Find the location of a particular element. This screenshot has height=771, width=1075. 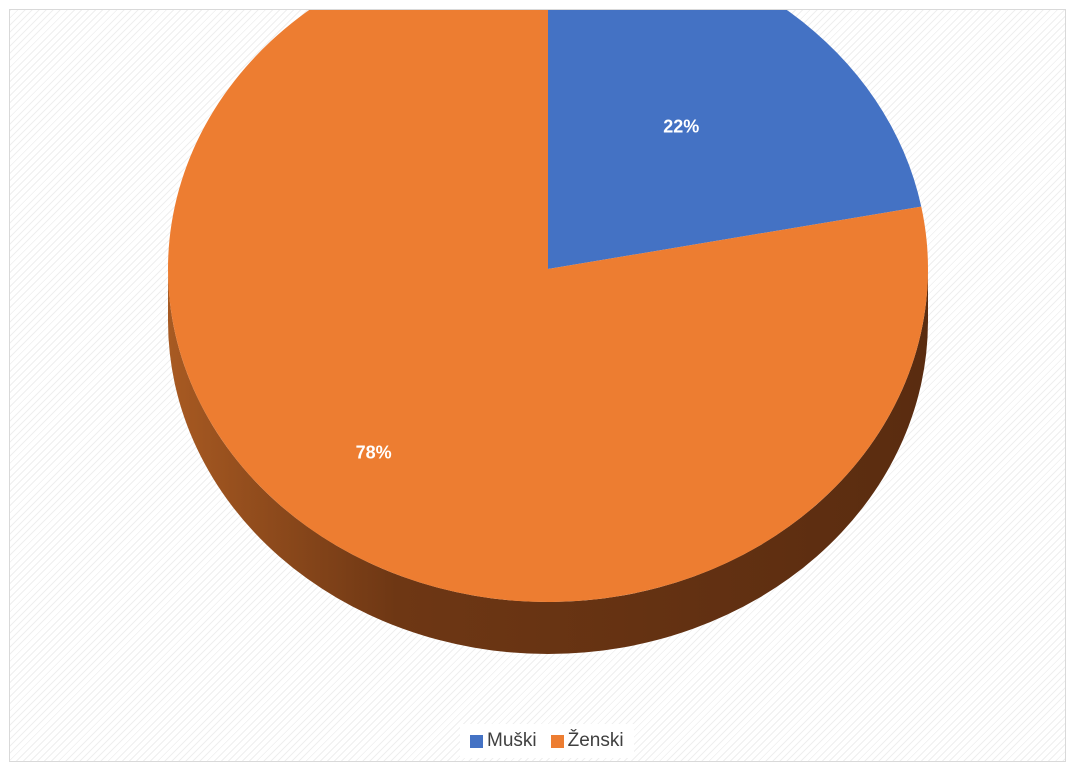

data-label-zenski: 78% is located at coordinates (374, 452).